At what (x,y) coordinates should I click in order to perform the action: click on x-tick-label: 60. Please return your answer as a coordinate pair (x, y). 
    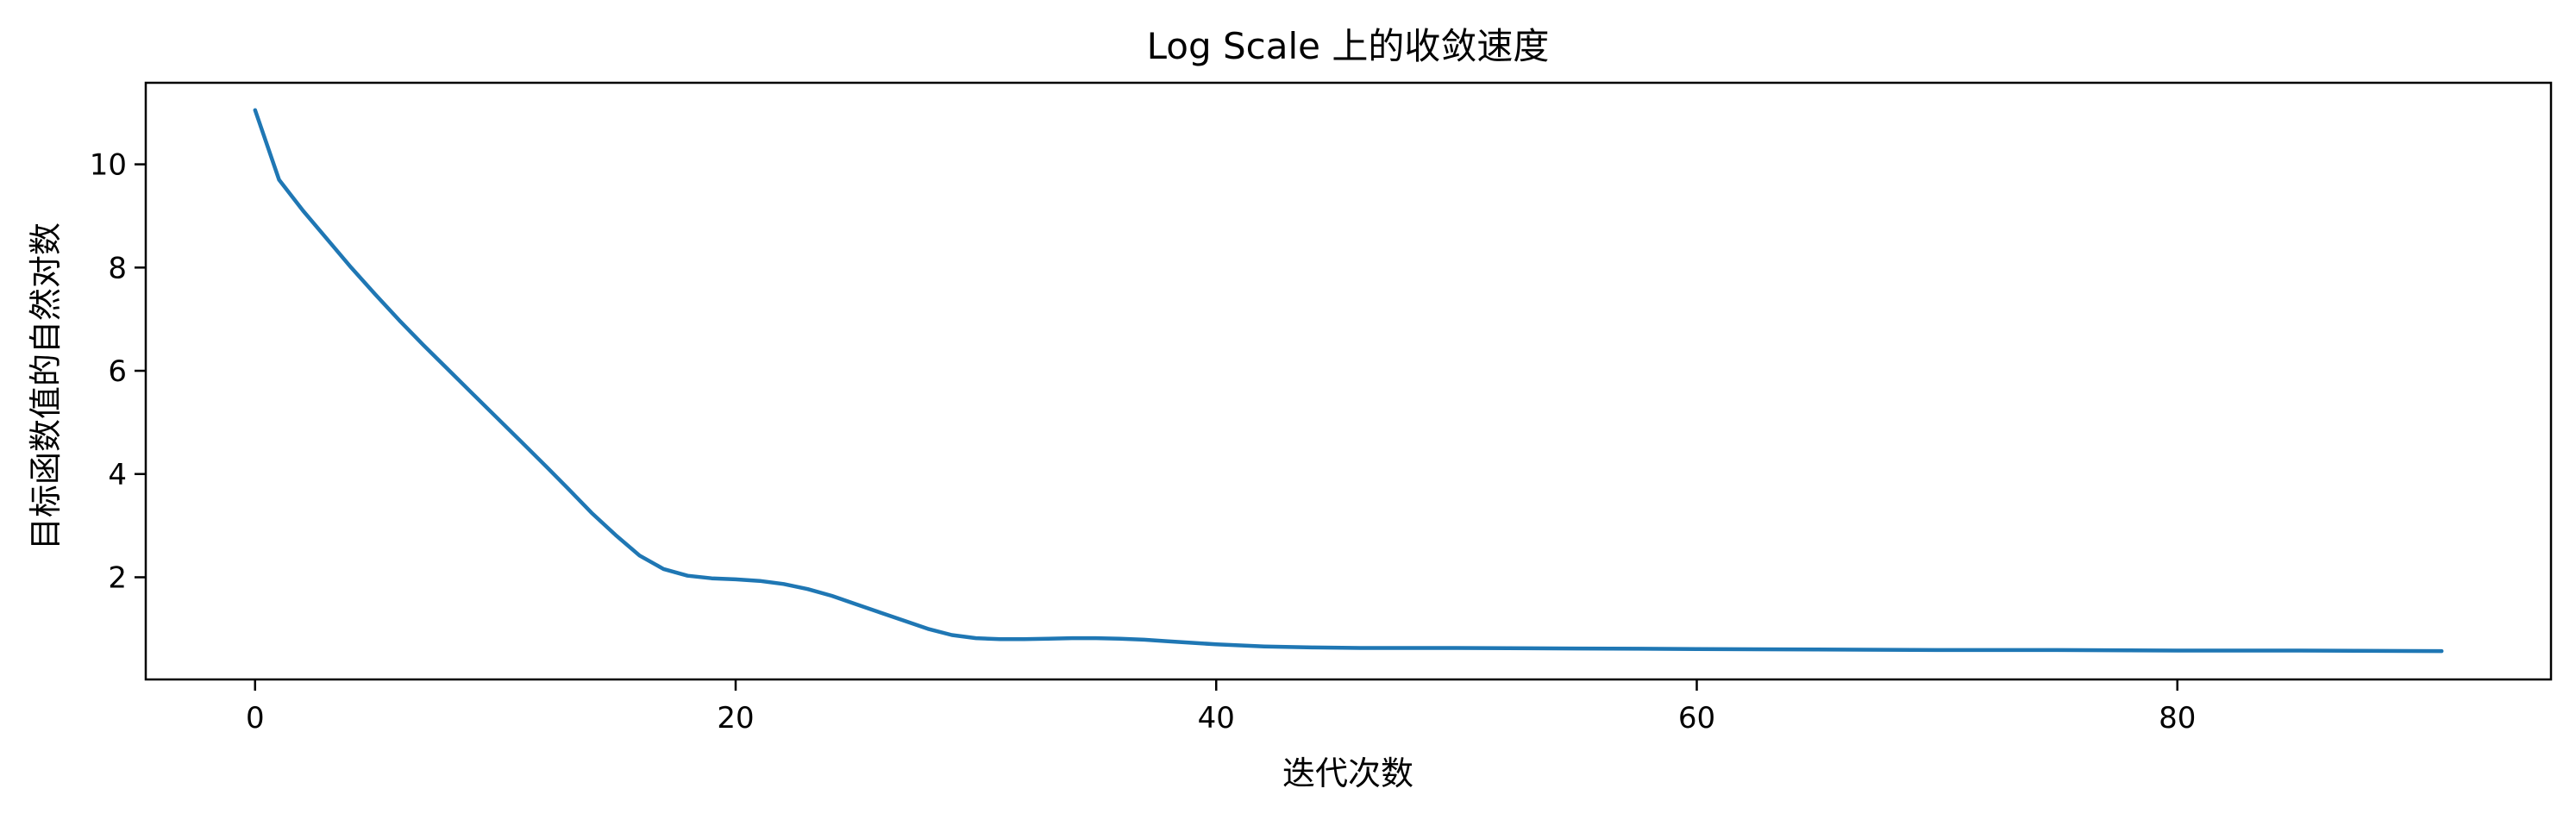
    Looking at the image, I should click on (1696, 718).